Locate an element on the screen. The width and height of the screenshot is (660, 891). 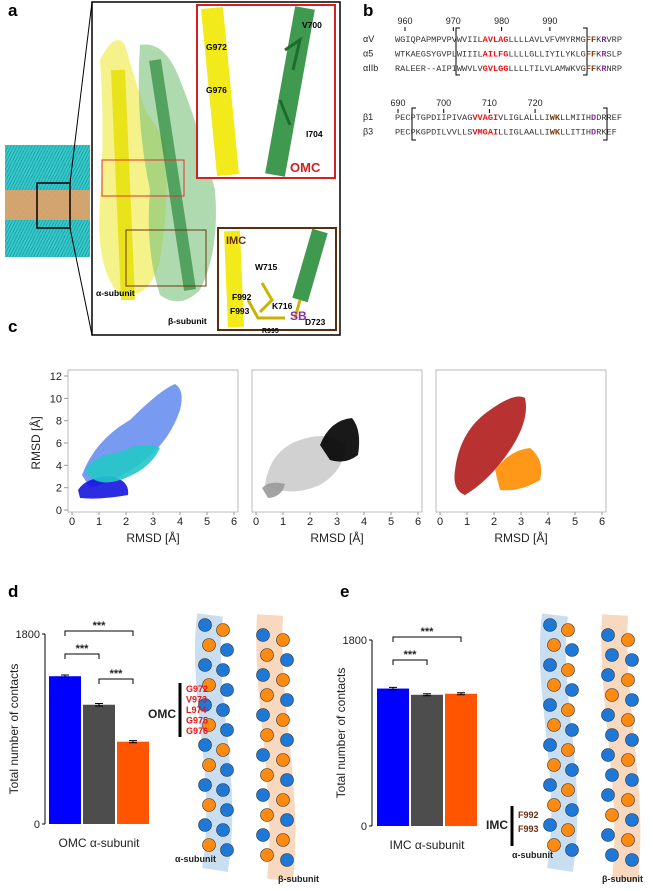
residue: W715 is located at coordinates (266, 267).